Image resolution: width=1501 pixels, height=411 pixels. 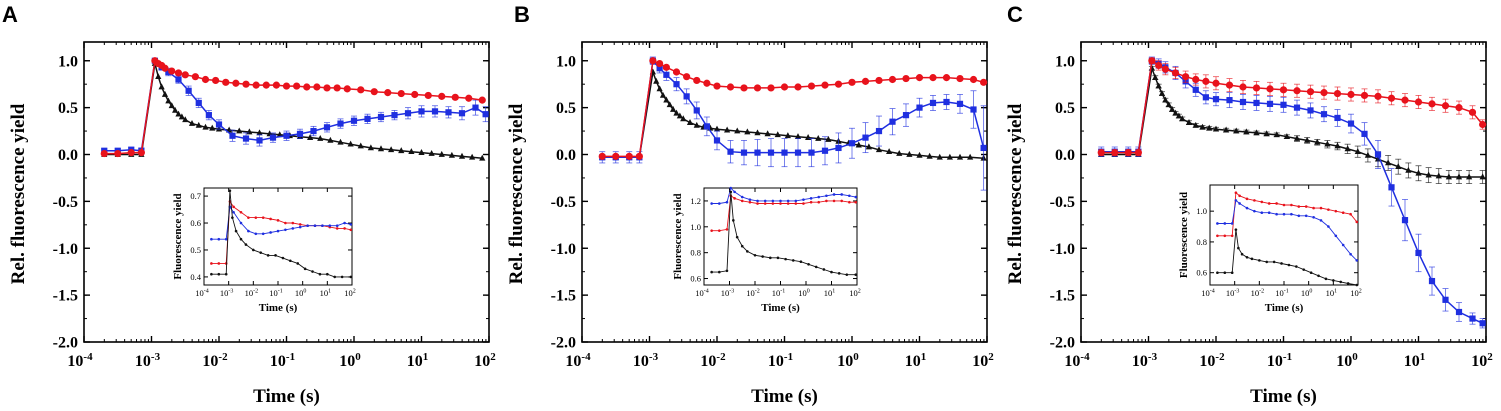 What do you see at coordinates (1015, 14) in the screenshot?
I see `panel-letter: C` at bounding box center [1015, 14].